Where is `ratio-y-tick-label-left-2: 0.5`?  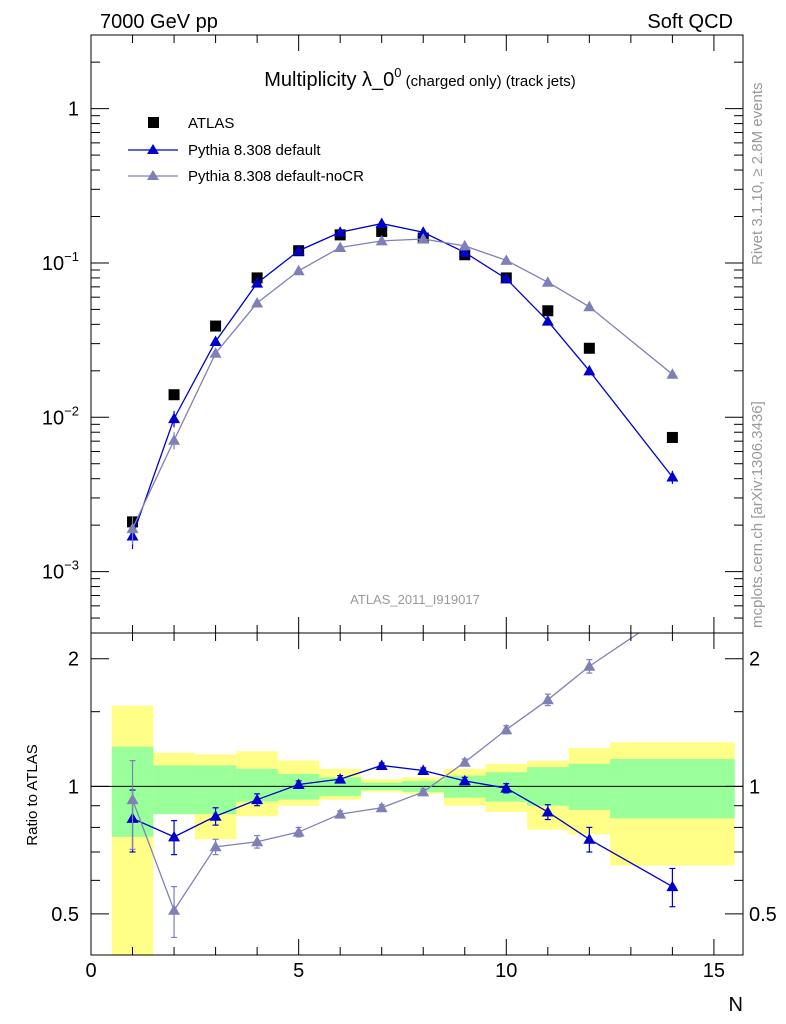
ratio-y-tick-label-left-2: 0.5 is located at coordinates (65, 915).